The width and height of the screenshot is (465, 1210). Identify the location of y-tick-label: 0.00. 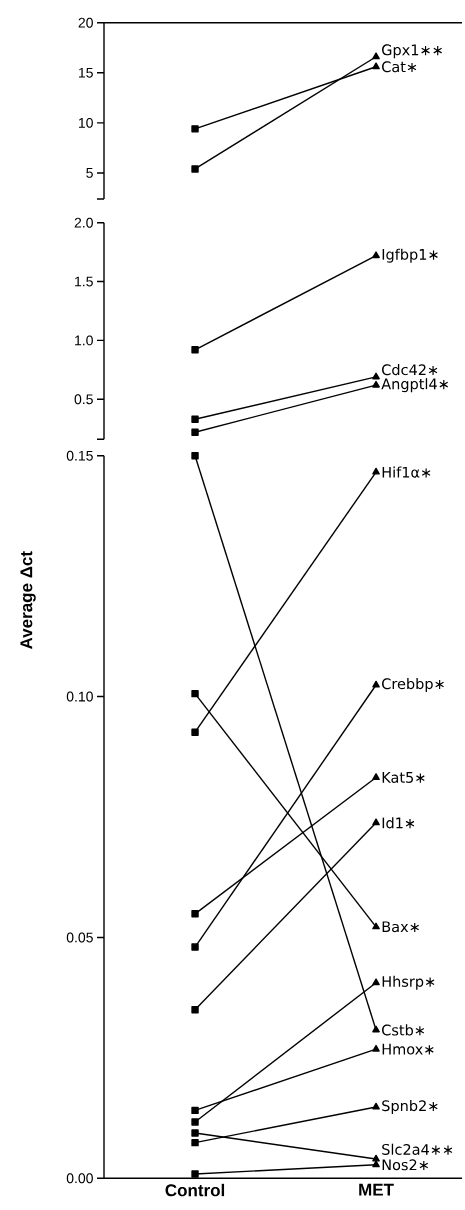
(79, 1178).